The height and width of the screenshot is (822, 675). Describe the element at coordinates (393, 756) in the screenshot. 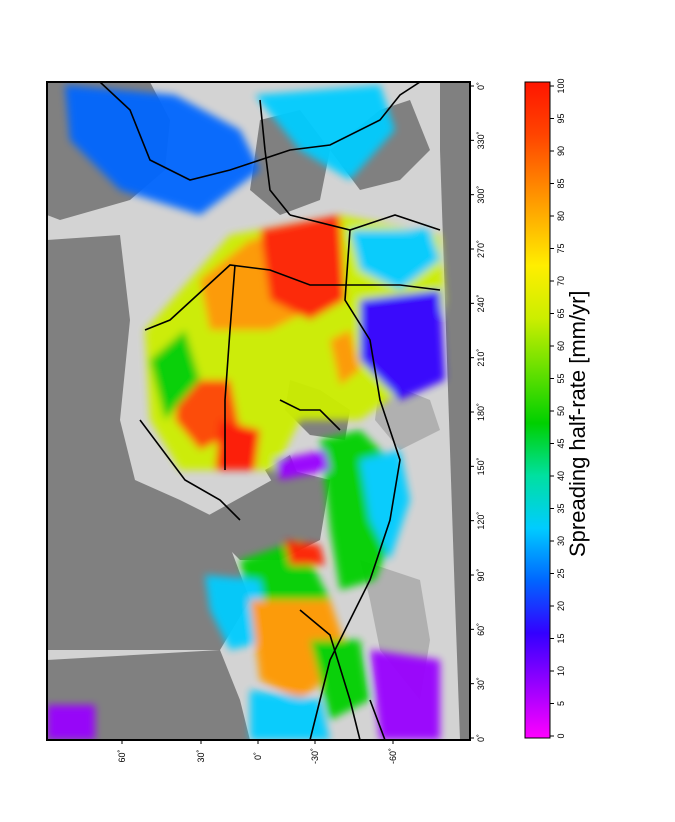

I see `latitude-tick-label: -60˚` at that location.